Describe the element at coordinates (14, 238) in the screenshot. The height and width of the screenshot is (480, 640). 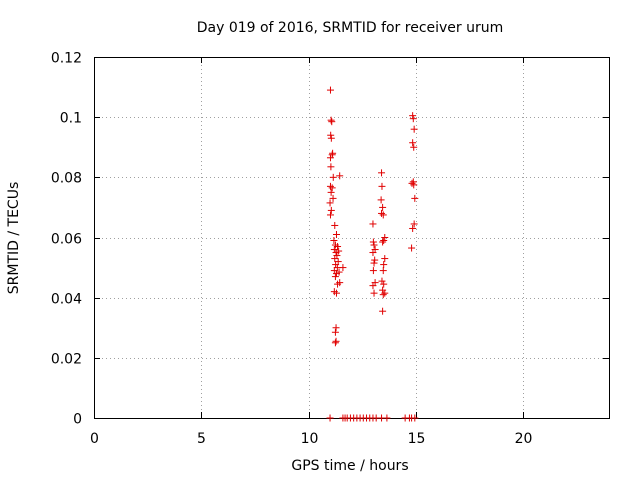
I see `y-axis-label: SRMTID / TECUs` at that location.